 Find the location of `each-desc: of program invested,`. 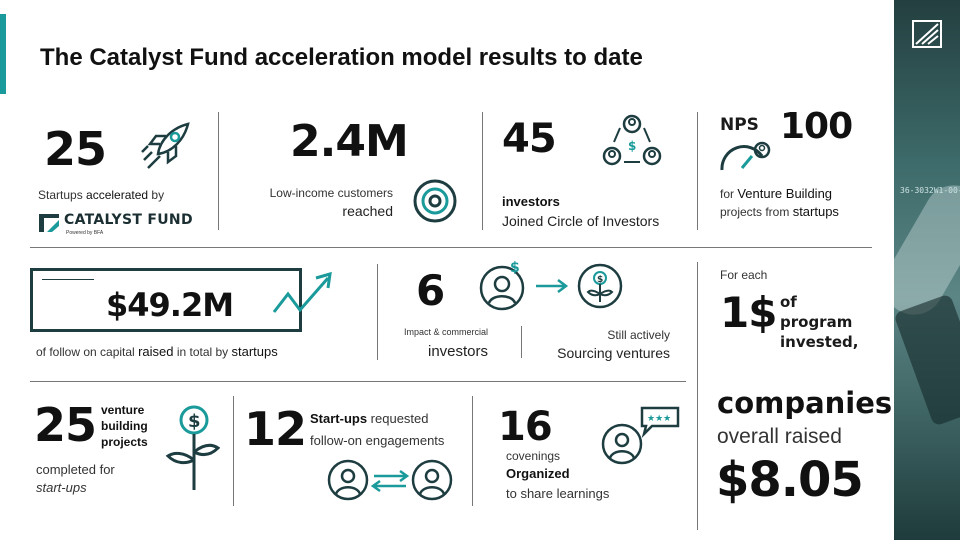

each-desc: of program invested, is located at coordinates (819, 322).